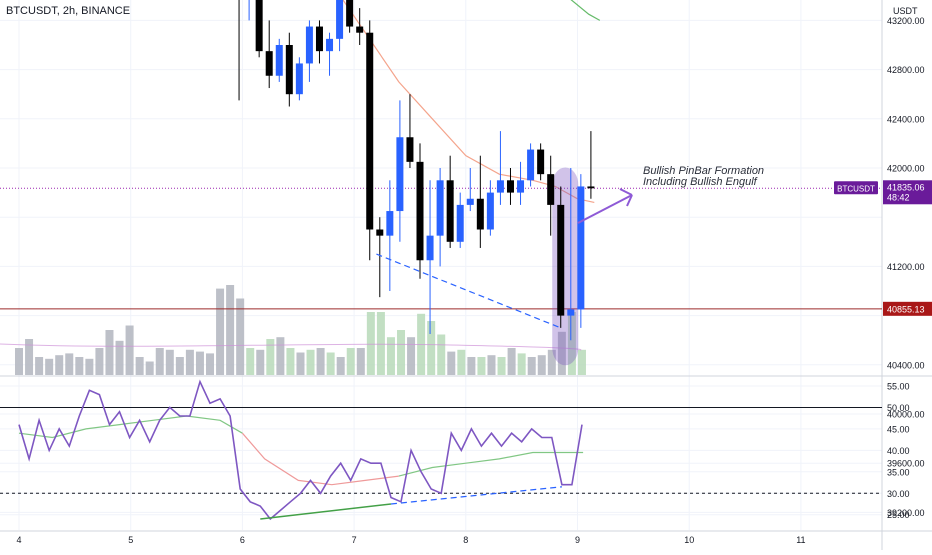  I want to click on price-tick-label: 39200.00, so click(906, 513).